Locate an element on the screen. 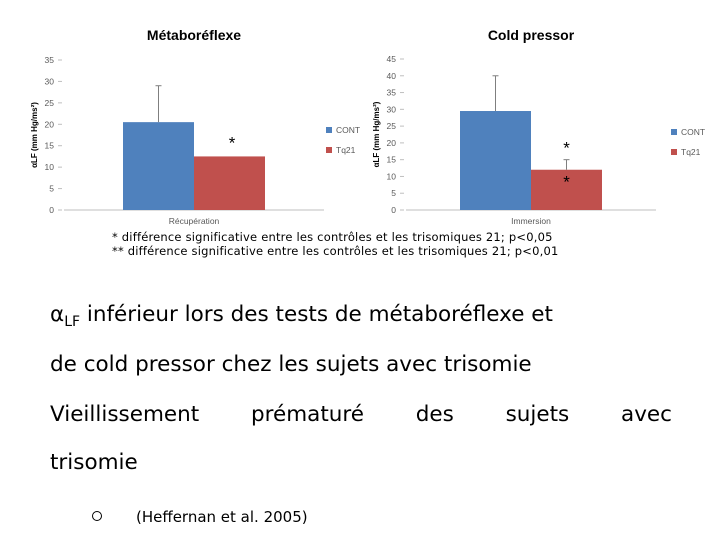  circle-bullet-icon is located at coordinates (97, 516).